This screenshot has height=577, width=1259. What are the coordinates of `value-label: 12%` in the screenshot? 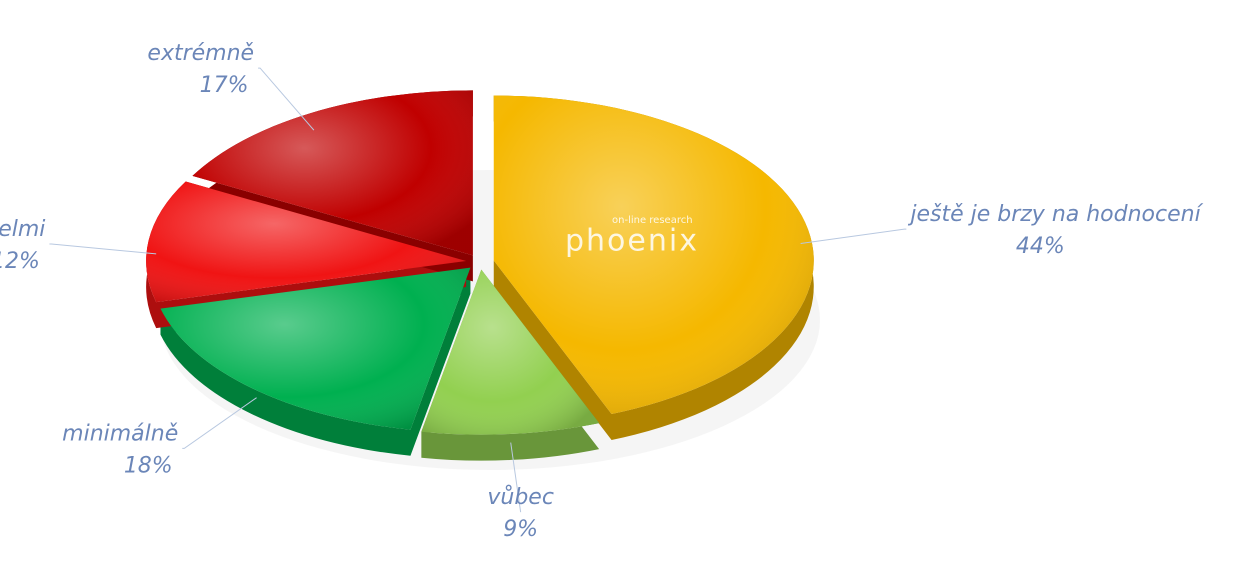 It's located at (20, 261).